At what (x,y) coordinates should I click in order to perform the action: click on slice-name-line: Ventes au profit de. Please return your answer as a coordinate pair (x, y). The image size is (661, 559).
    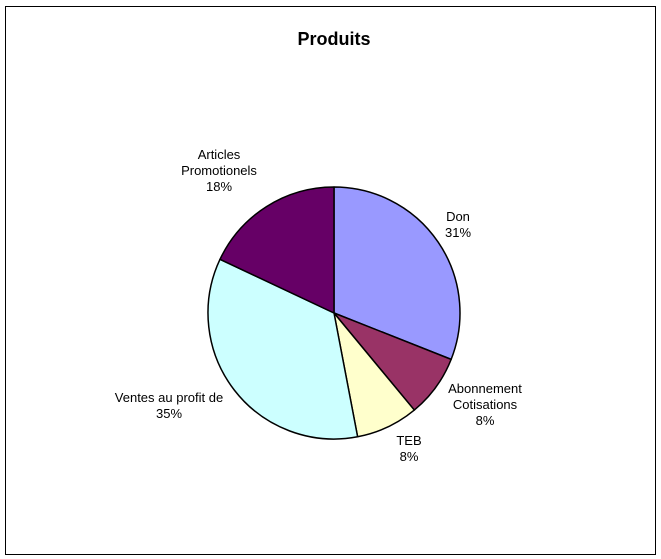
    Looking at the image, I should click on (169, 397).